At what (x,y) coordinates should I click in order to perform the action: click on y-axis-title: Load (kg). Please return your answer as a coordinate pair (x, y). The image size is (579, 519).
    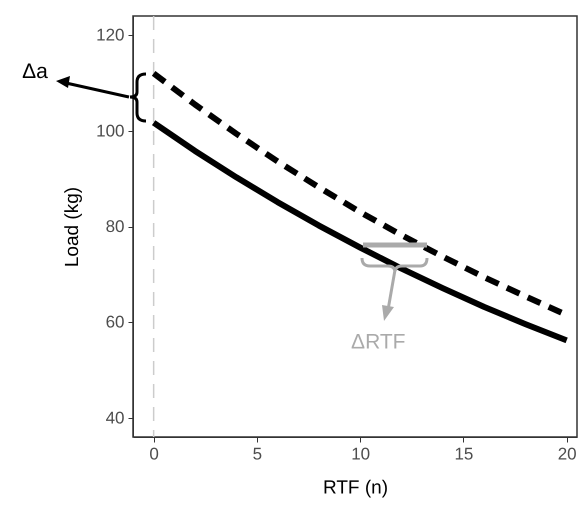
    Looking at the image, I should click on (73, 227).